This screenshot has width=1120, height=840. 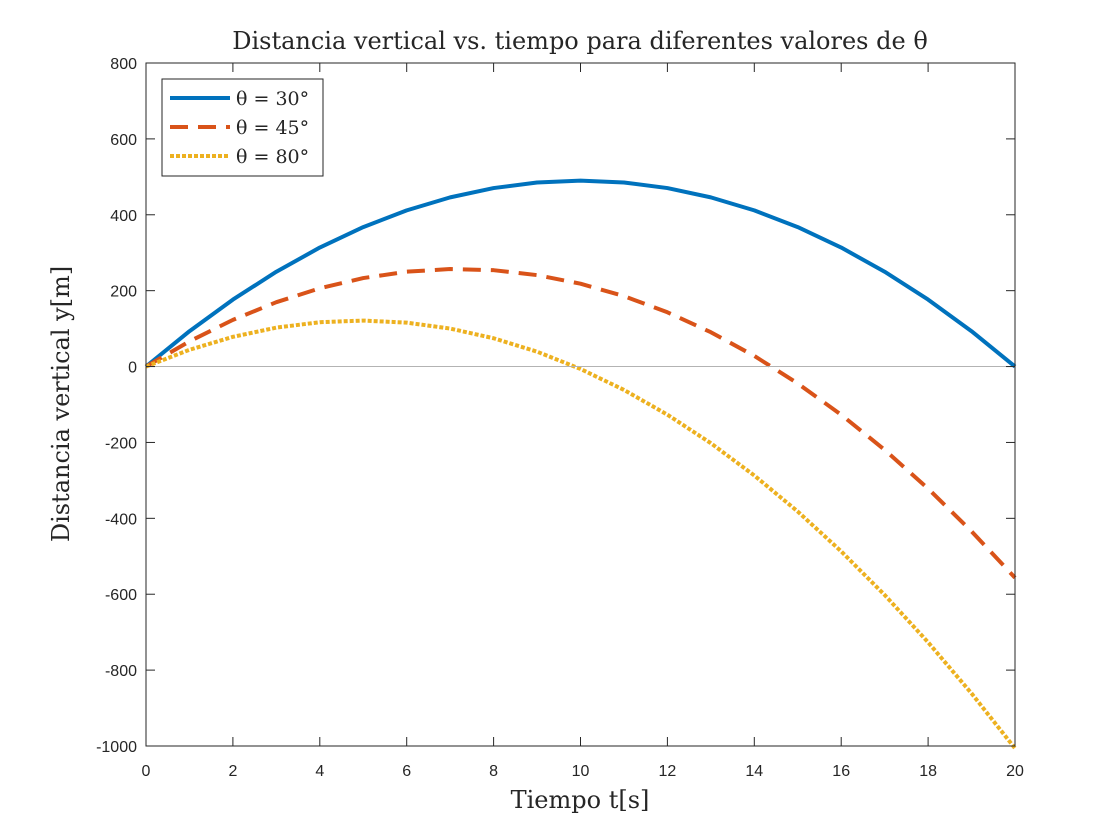 I want to click on y-tick-label: -400, so click(x=121, y=519).